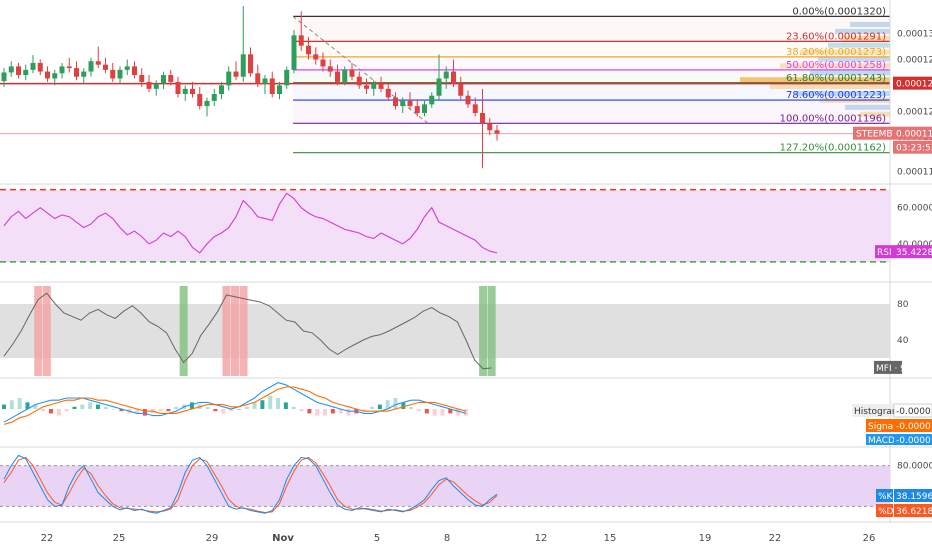  What do you see at coordinates (541, 538) in the screenshot?
I see `date-tick-label: 12` at bounding box center [541, 538].